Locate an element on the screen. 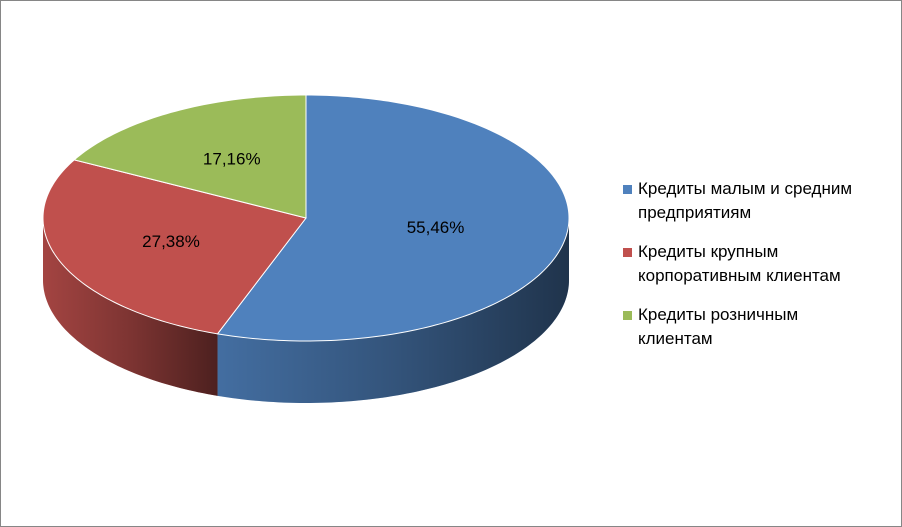 Image resolution: width=902 pixels, height=527 pixels. legend-label: Кредиты малым и средним предприятиям is located at coordinates (745, 200).